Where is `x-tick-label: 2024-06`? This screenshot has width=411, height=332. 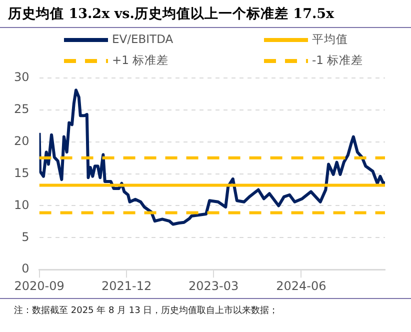
x-tick-label: 2024-06 is located at coordinates (301, 285).